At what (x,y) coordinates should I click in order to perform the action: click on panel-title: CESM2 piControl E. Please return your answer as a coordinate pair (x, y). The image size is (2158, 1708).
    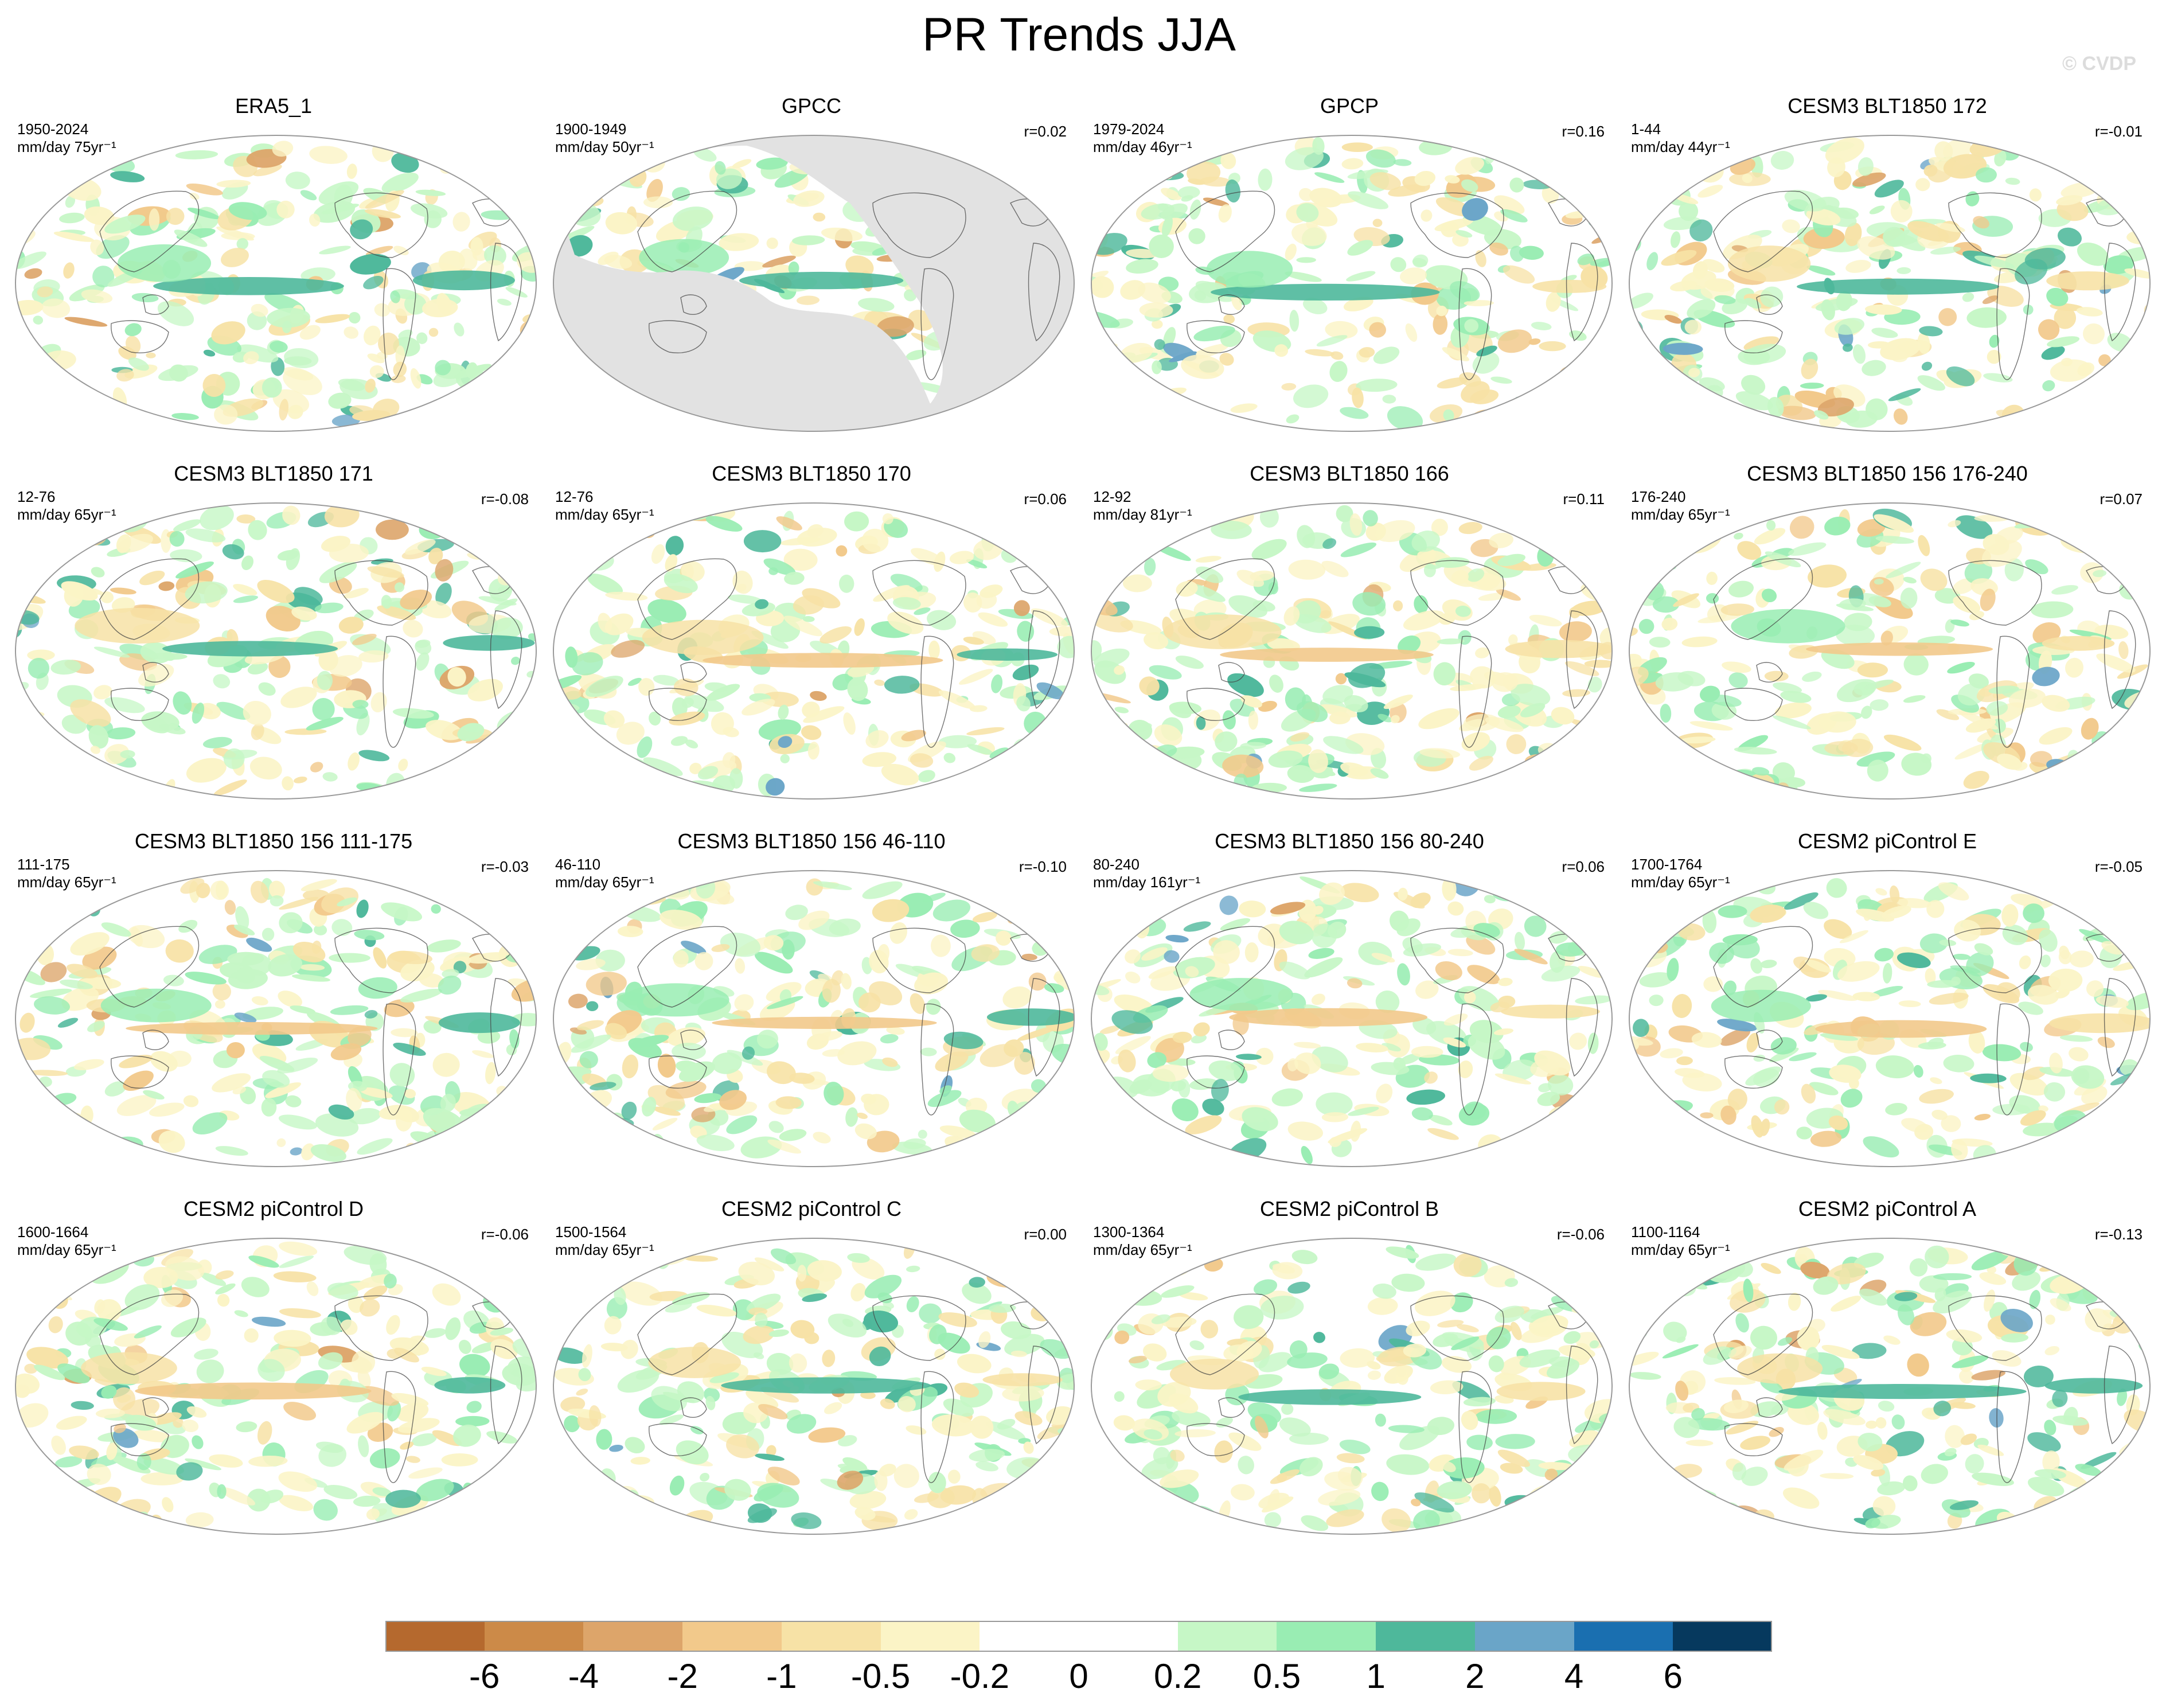
    Looking at the image, I should click on (1887, 841).